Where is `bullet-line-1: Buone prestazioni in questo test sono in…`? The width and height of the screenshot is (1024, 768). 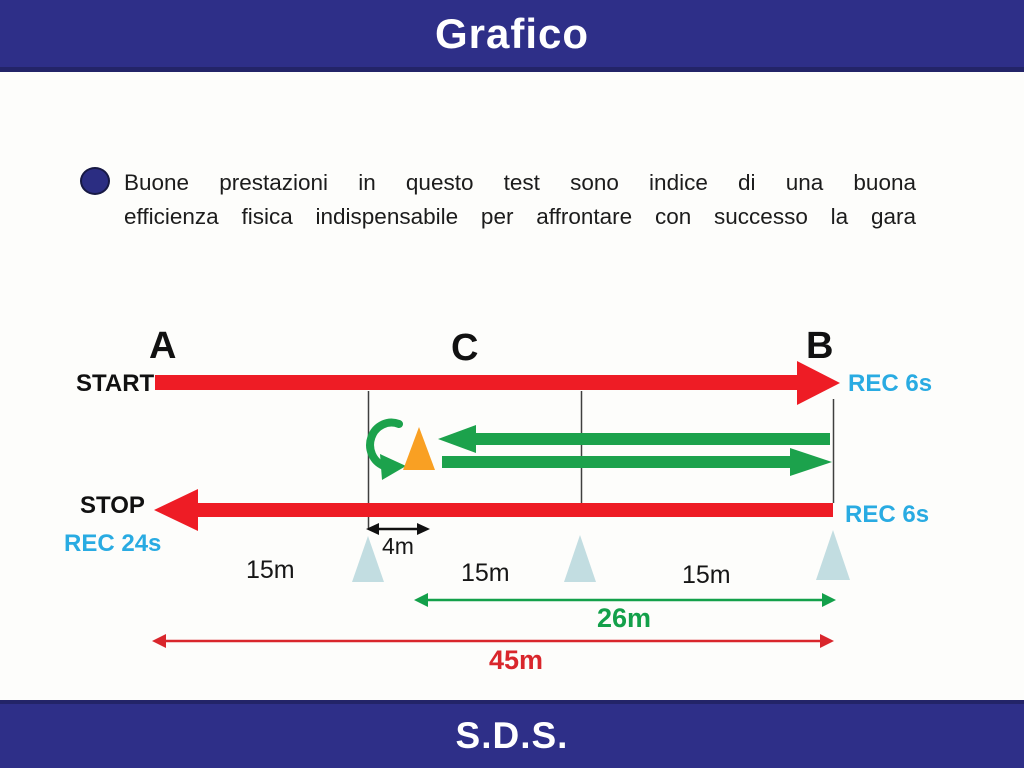 bullet-line-1: Buone prestazioni in questo test sono in… is located at coordinates (520, 182).